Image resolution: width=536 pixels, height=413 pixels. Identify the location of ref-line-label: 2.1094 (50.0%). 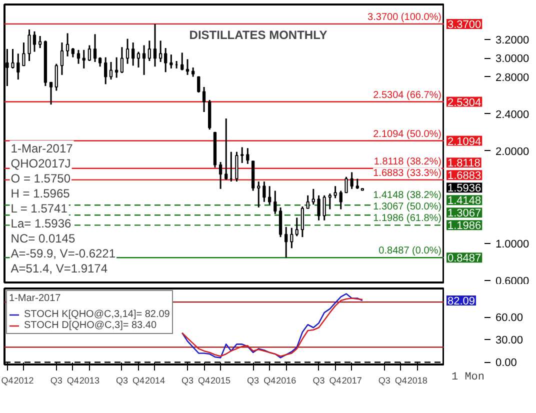
(407, 134).